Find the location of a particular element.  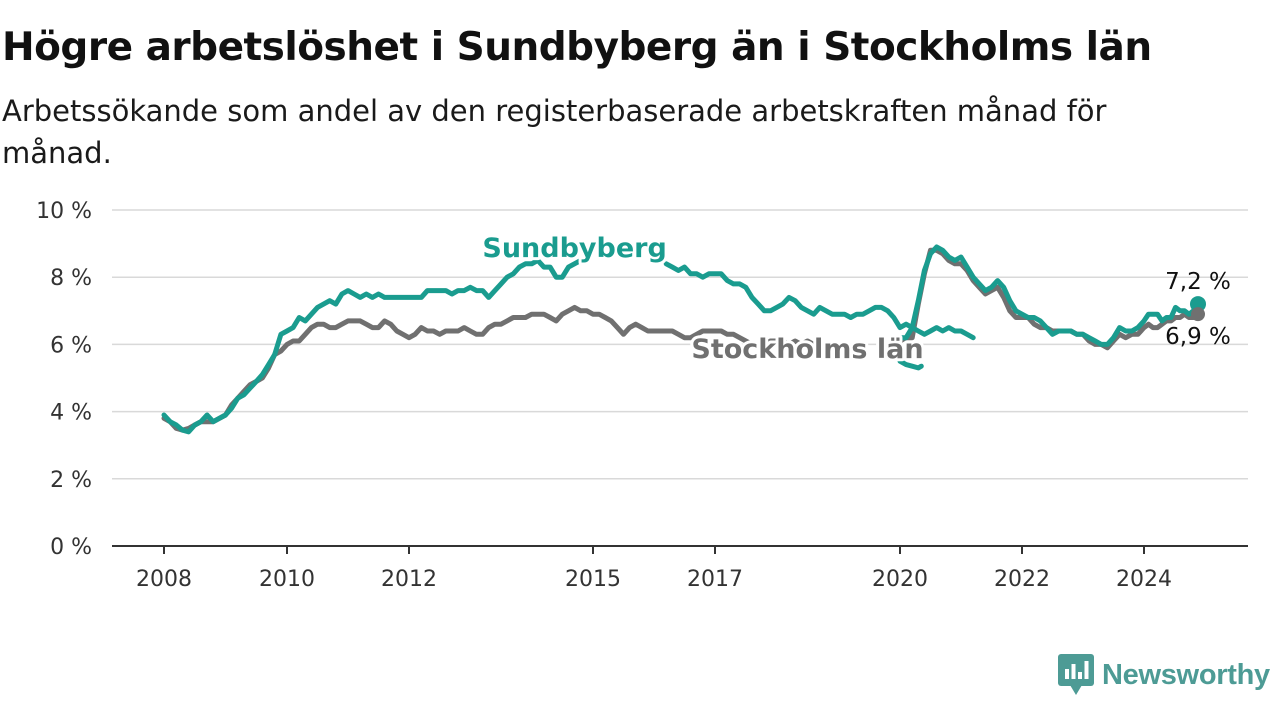

series-label-sundbyberg: Sundbyberg is located at coordinates (574, 248).